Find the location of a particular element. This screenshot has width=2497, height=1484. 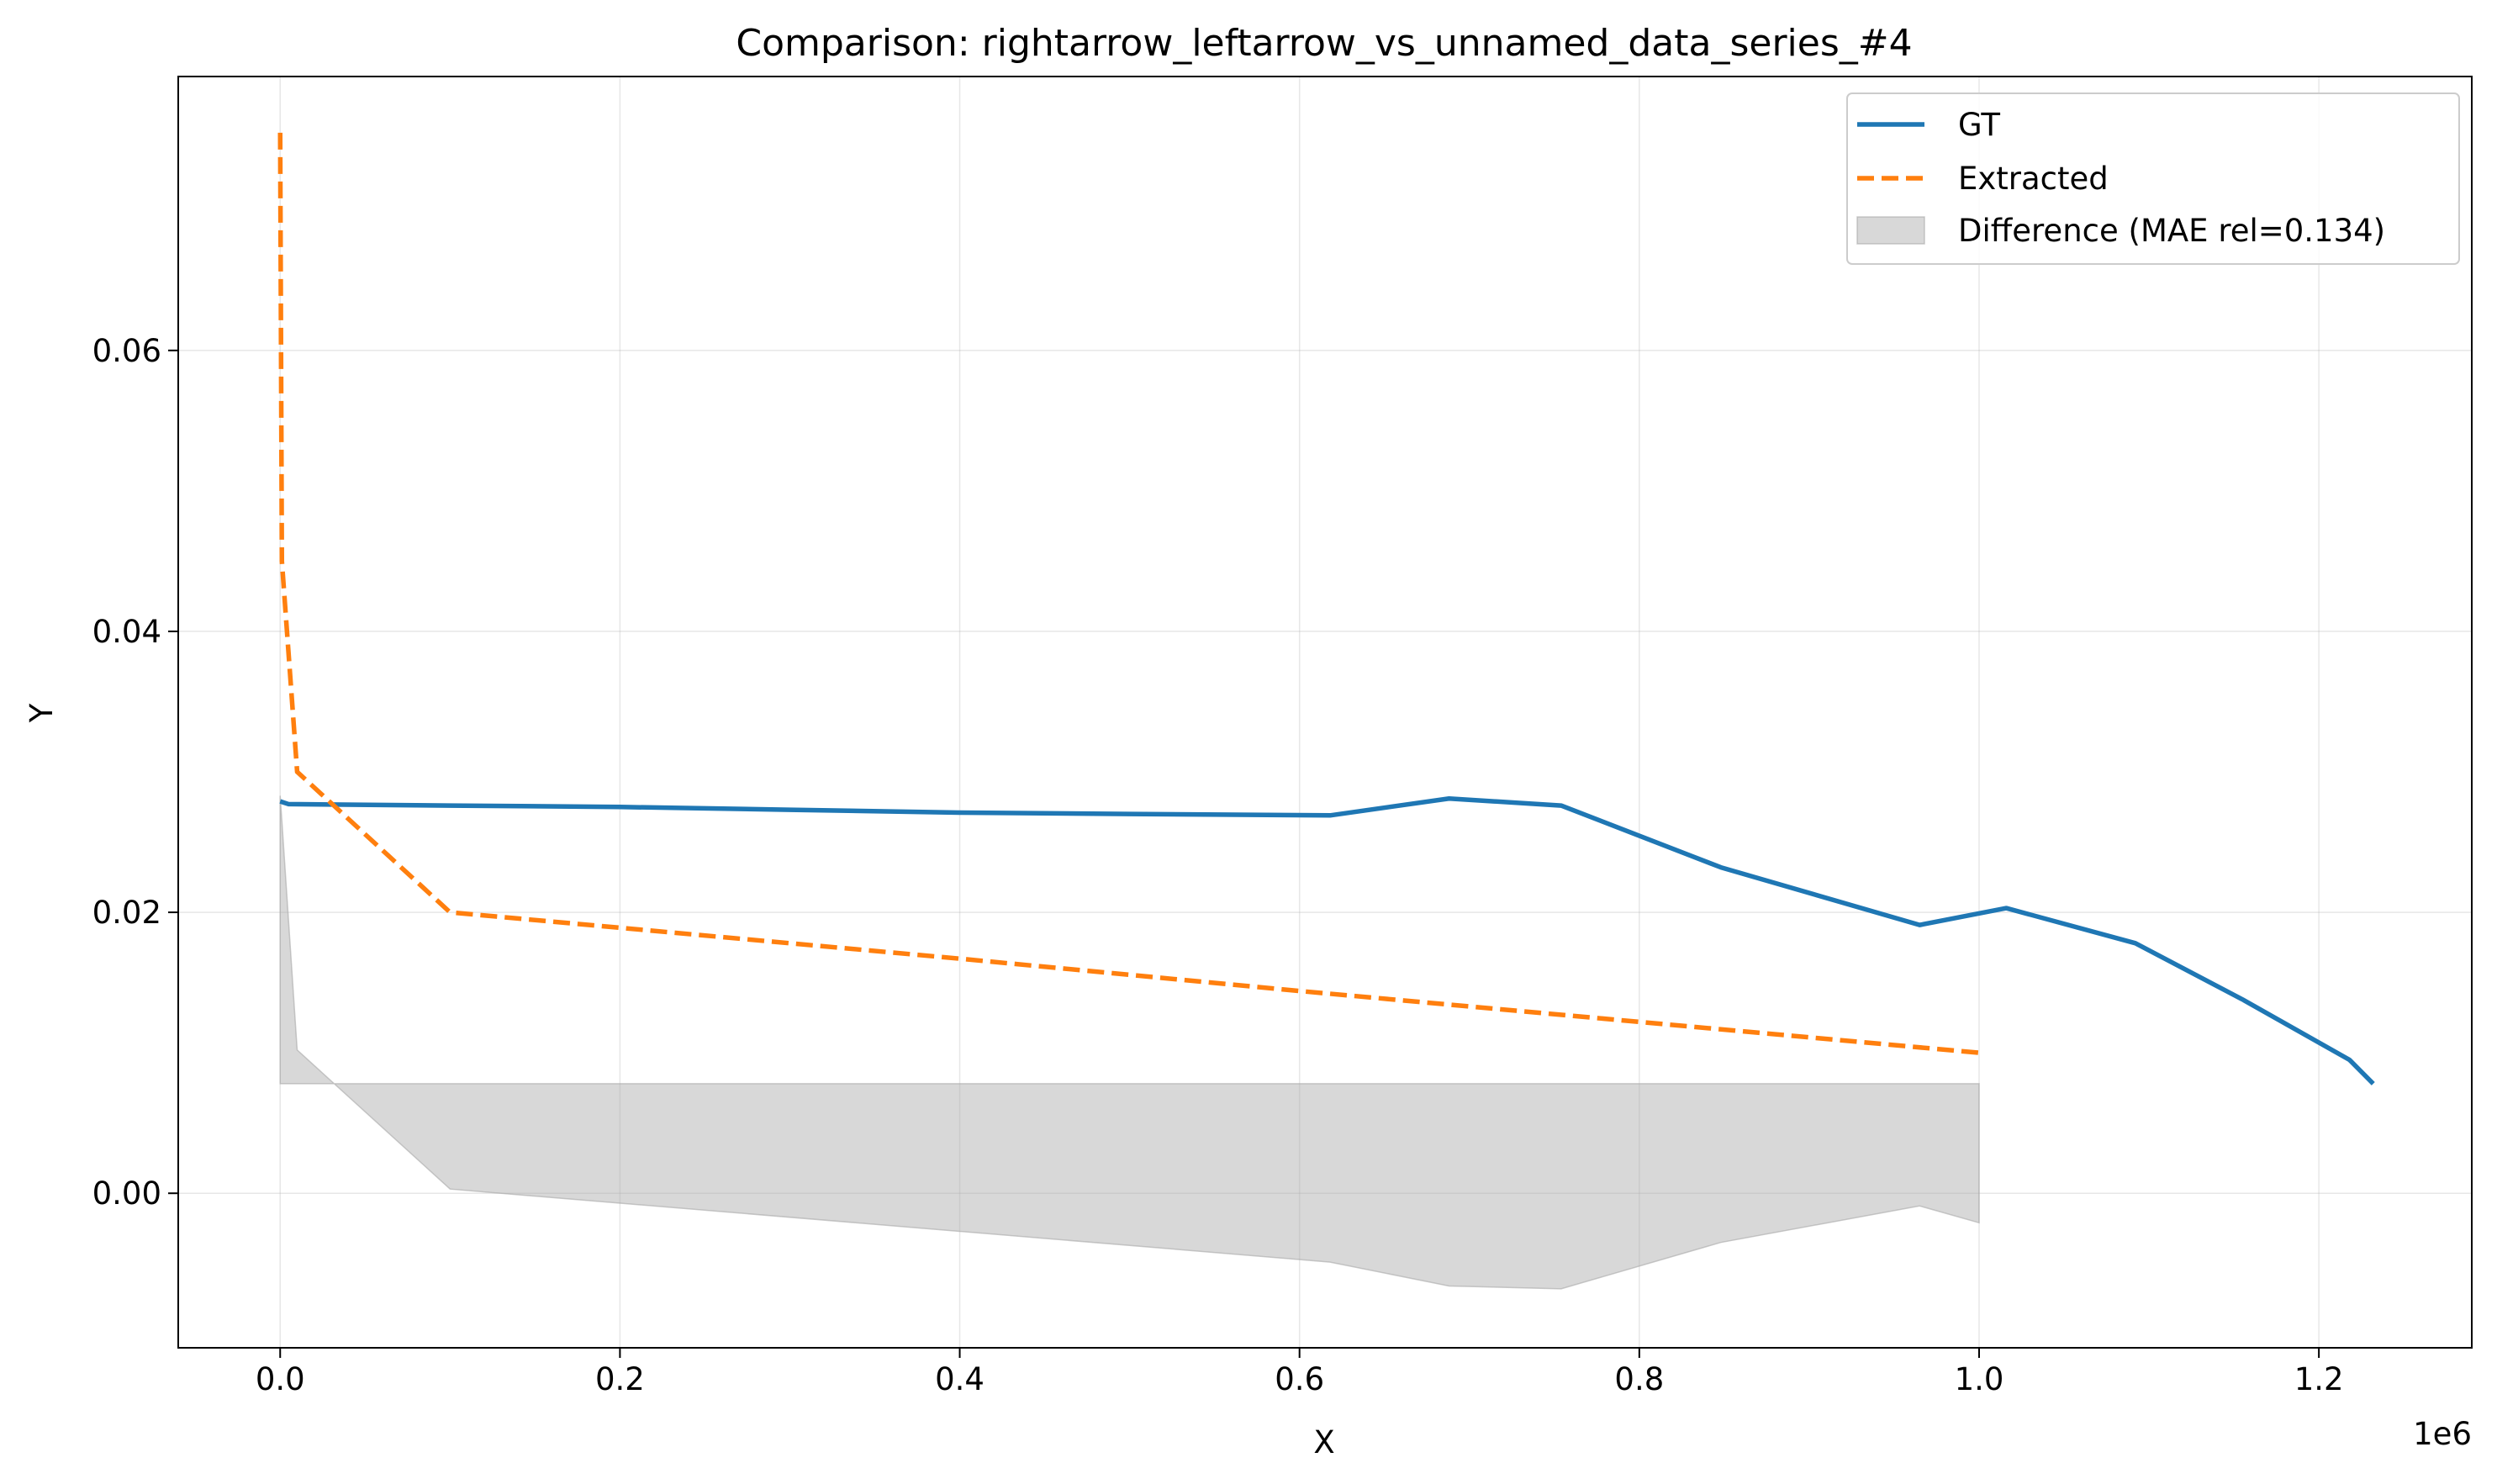

legend-label: Difference (MAE rel=0.134) is located at coordinates (2171, 231).